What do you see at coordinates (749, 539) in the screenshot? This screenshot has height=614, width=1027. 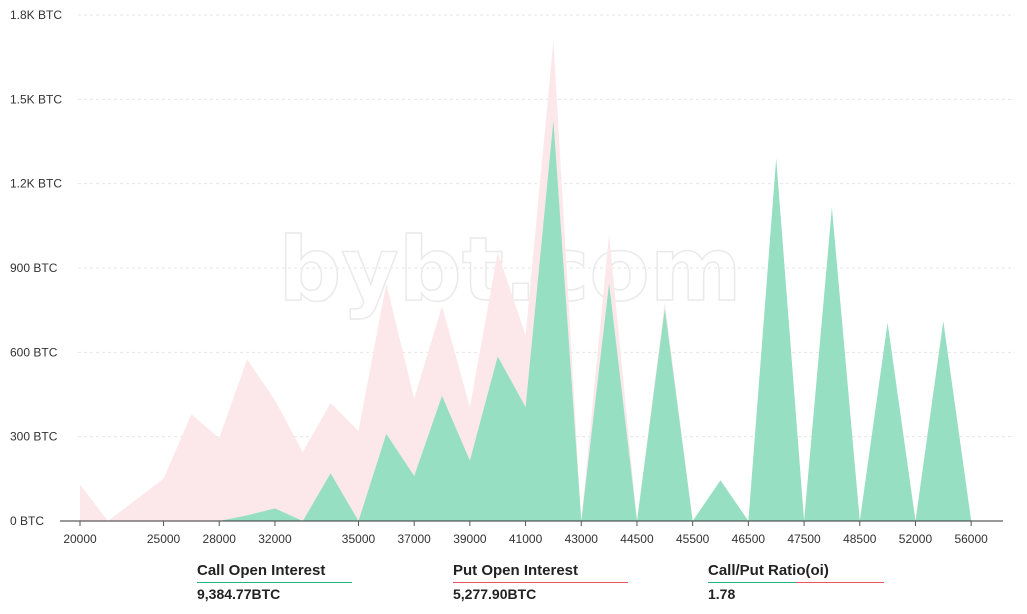 I see `x-tick-label: 46500` at bounding box center [749, 539].